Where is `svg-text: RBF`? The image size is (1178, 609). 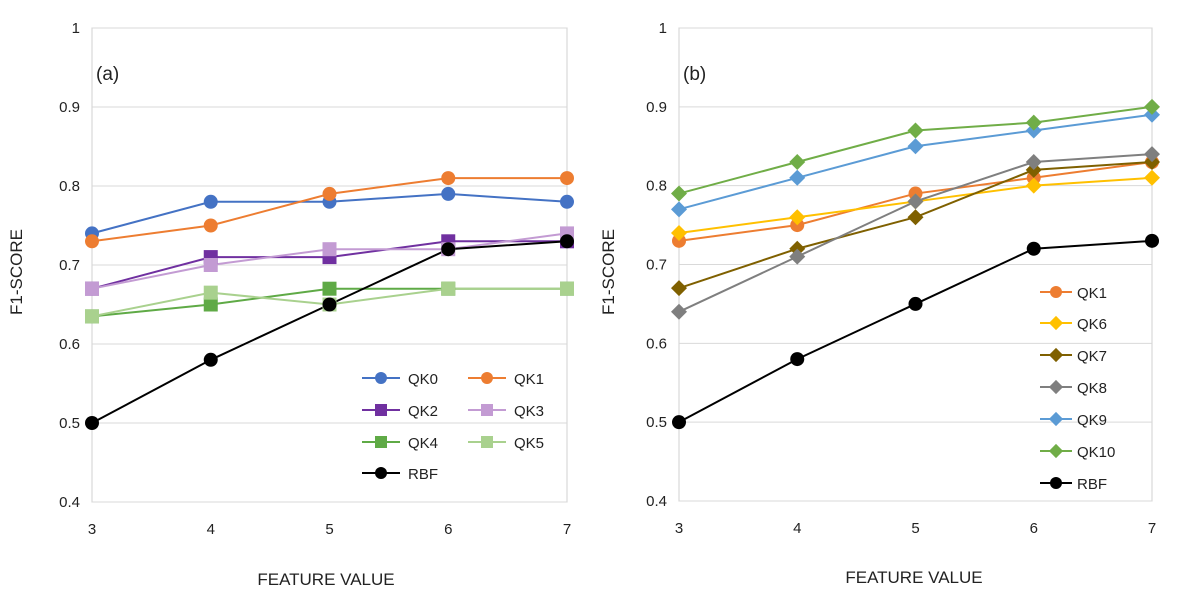 svg-text: RBF is located at coordinates (423, 474).